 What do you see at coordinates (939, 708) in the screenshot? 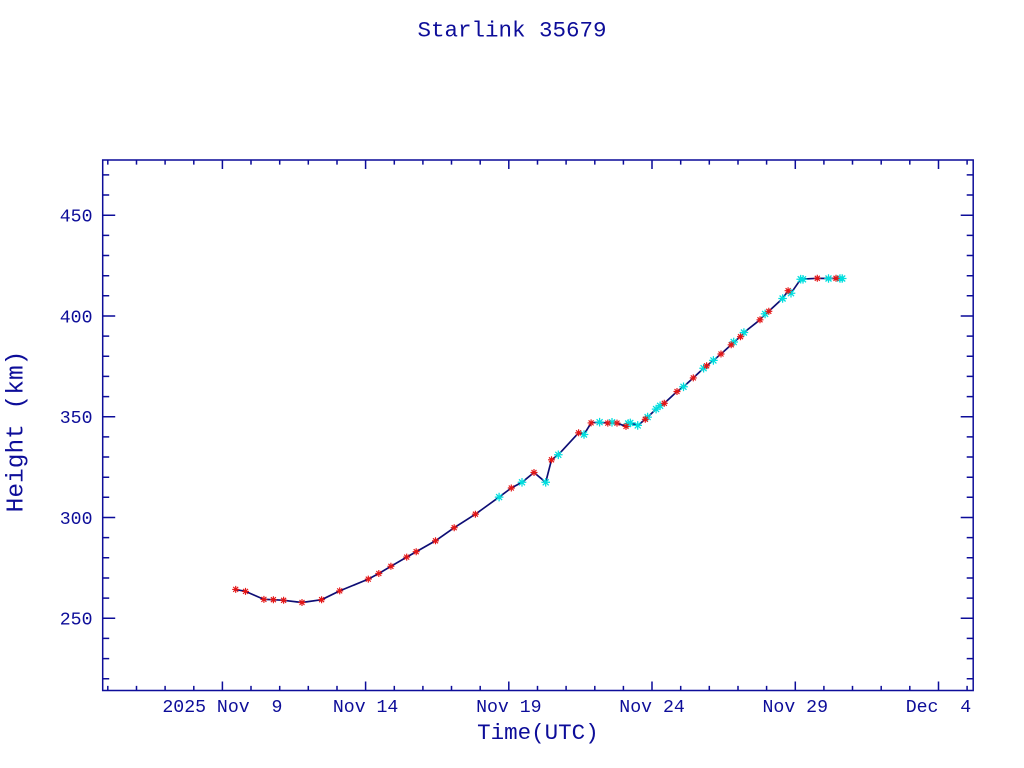
I see `svg-text: Dec 4` at bounding box center [939, 708].